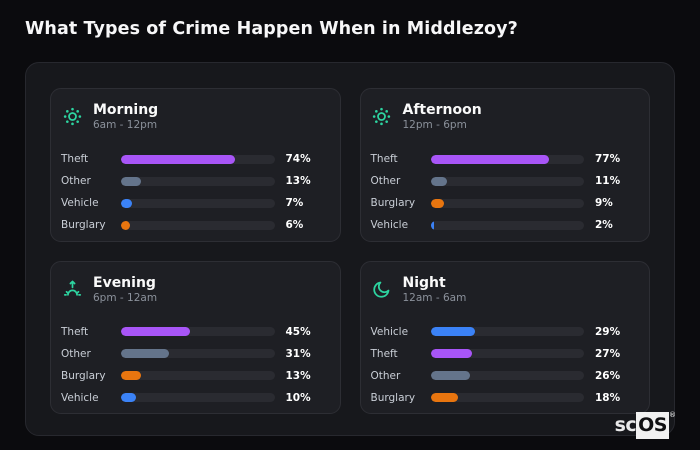  Describe the element at coordinates (125, 297) in the screenshot. I see `card-subtitle: 6pm - 12am` at that location.